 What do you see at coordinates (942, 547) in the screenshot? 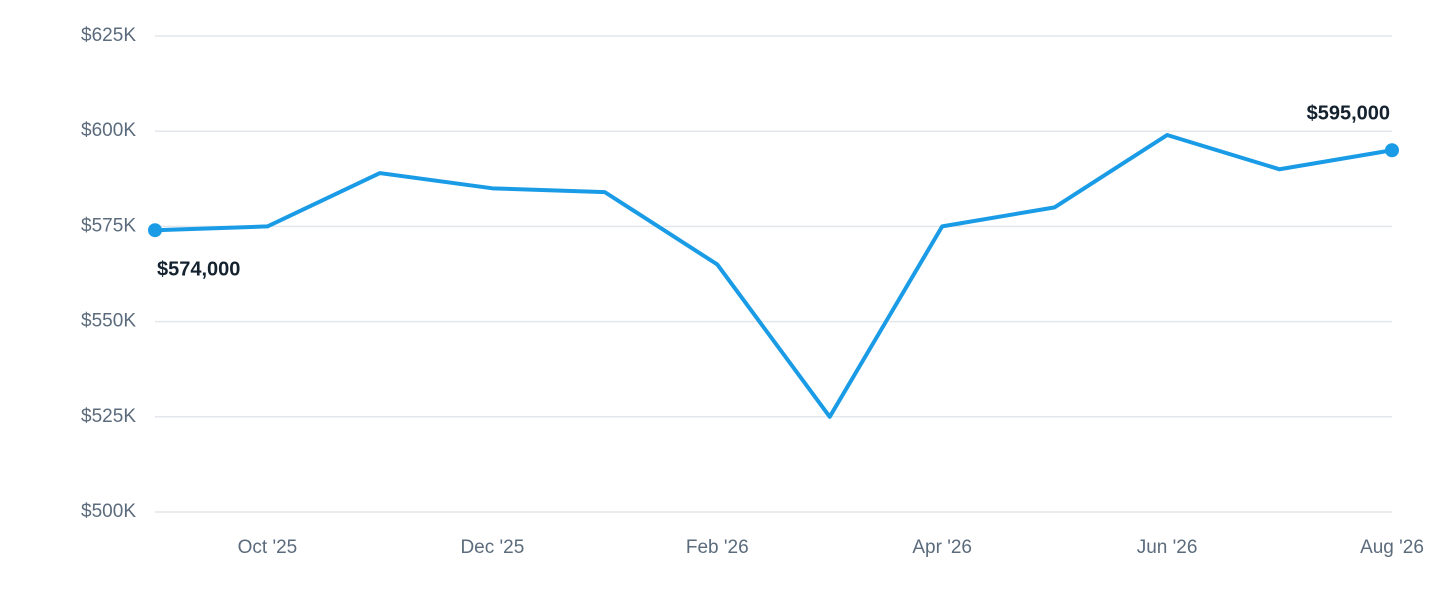
I see `x-tick-label: Apr '26` at bounding box center [942, 547].